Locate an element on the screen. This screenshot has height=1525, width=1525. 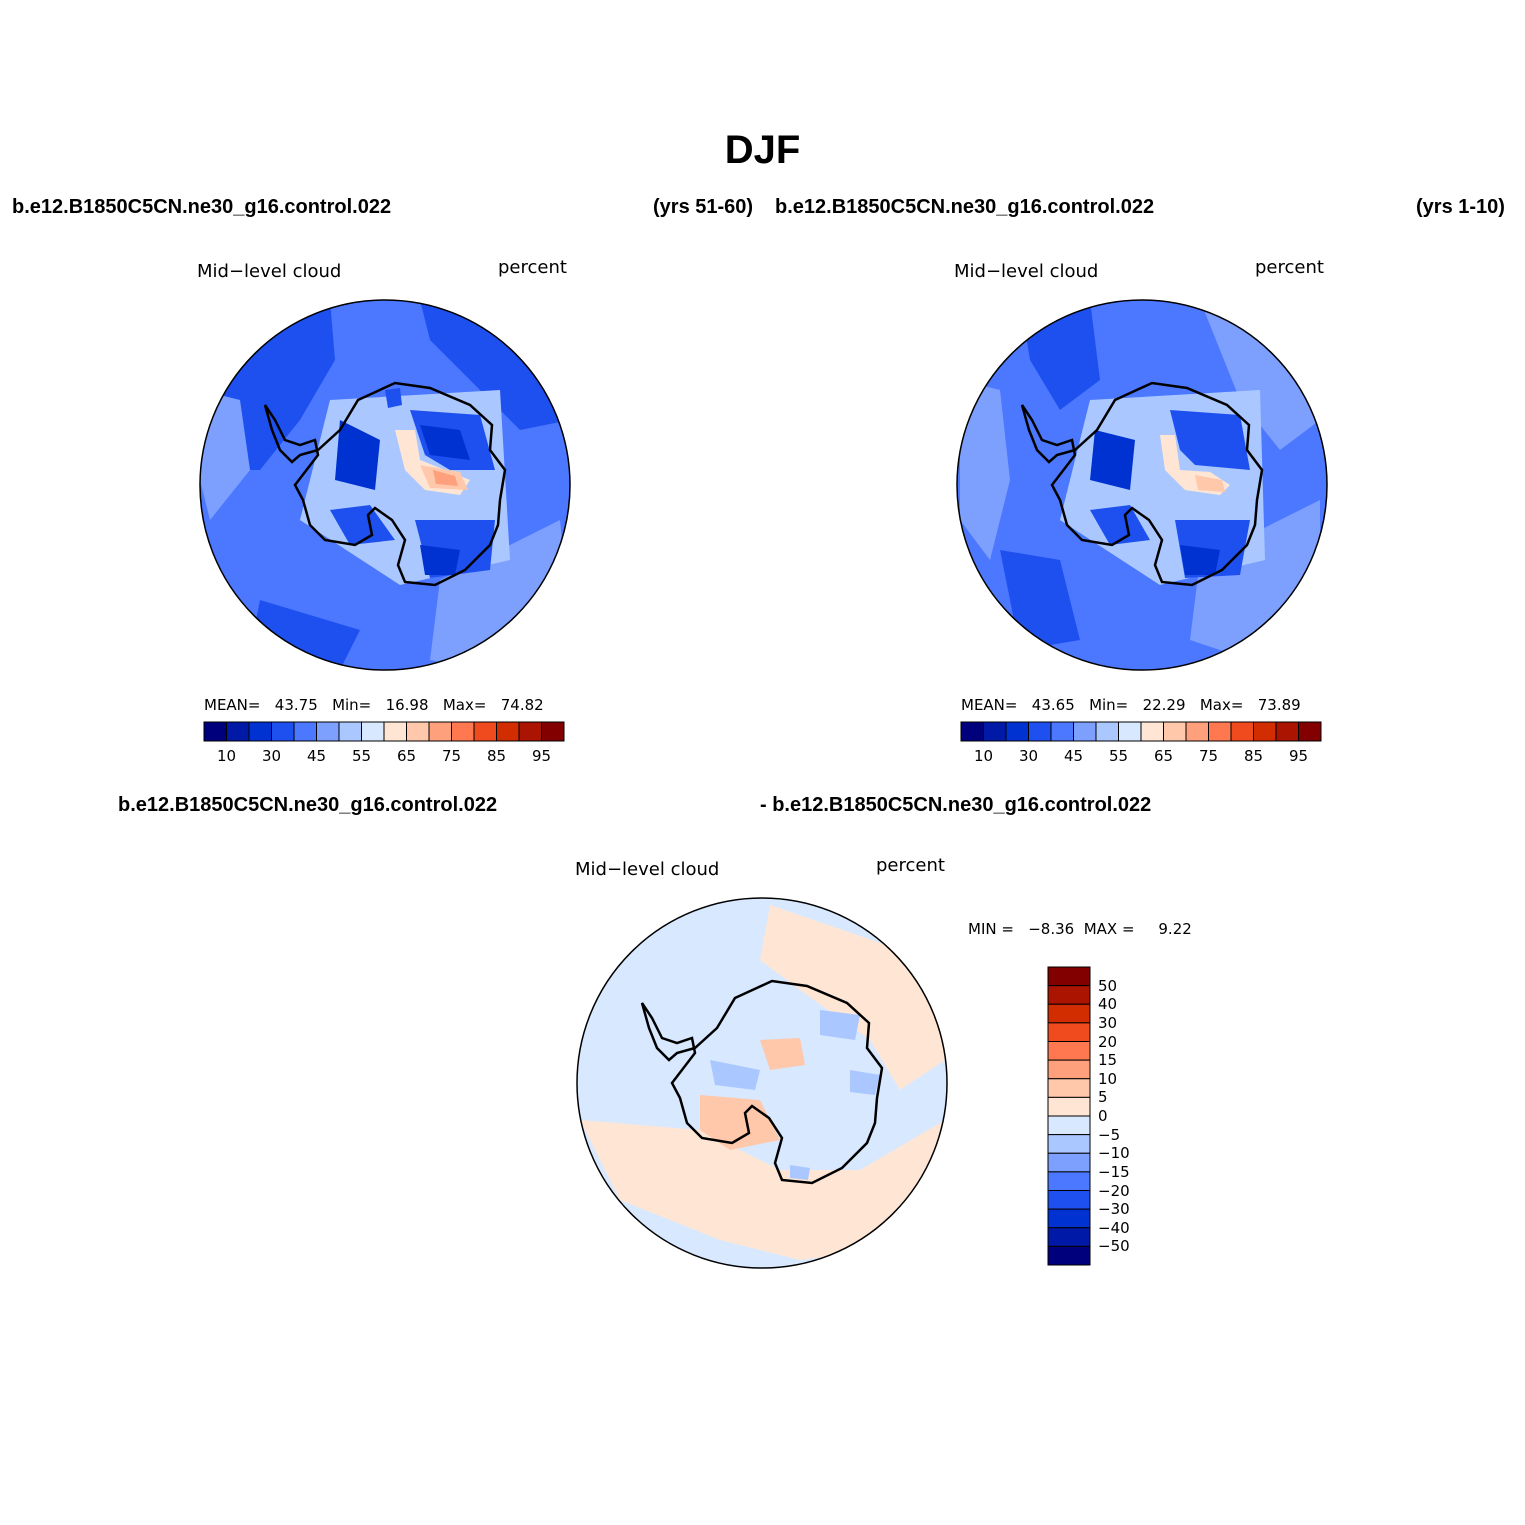
colorbar-diff is located at coordinates (1069, 1116).